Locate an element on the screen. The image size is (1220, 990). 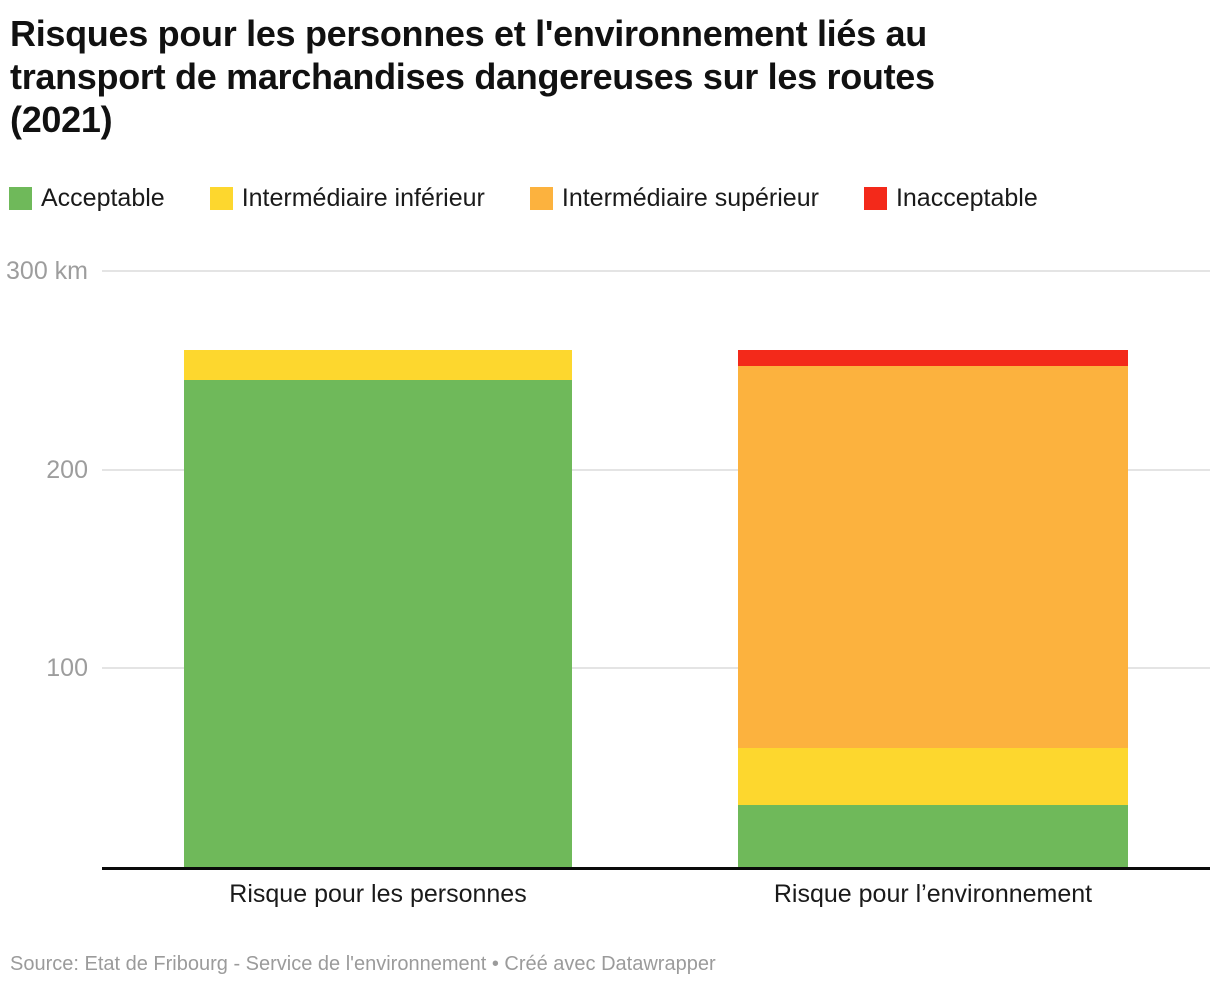
legend-label: Intermédiaire inférieur is located at coordinates (363, 198).